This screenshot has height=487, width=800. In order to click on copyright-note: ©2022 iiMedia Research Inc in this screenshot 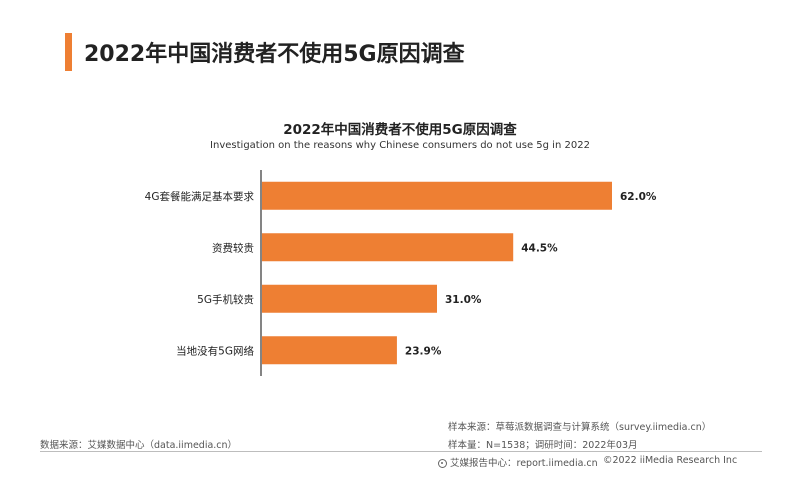, I will do `click(670, 460)`.